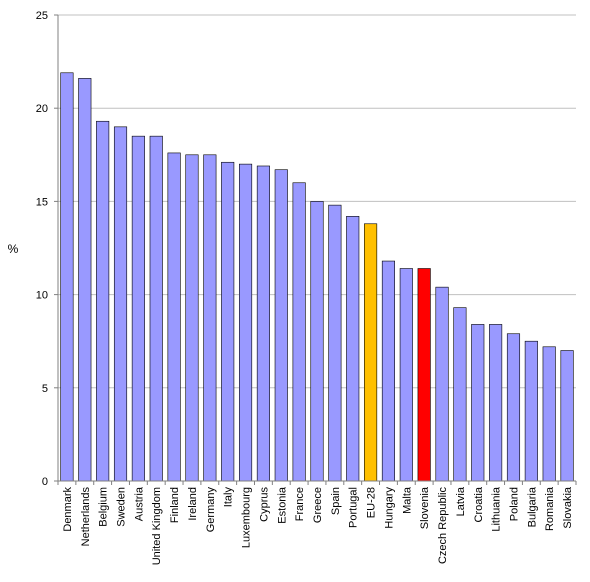 The width and height of the screenshot is (590, 582). I want to click on x-tick-label: France, so click(300, 504).